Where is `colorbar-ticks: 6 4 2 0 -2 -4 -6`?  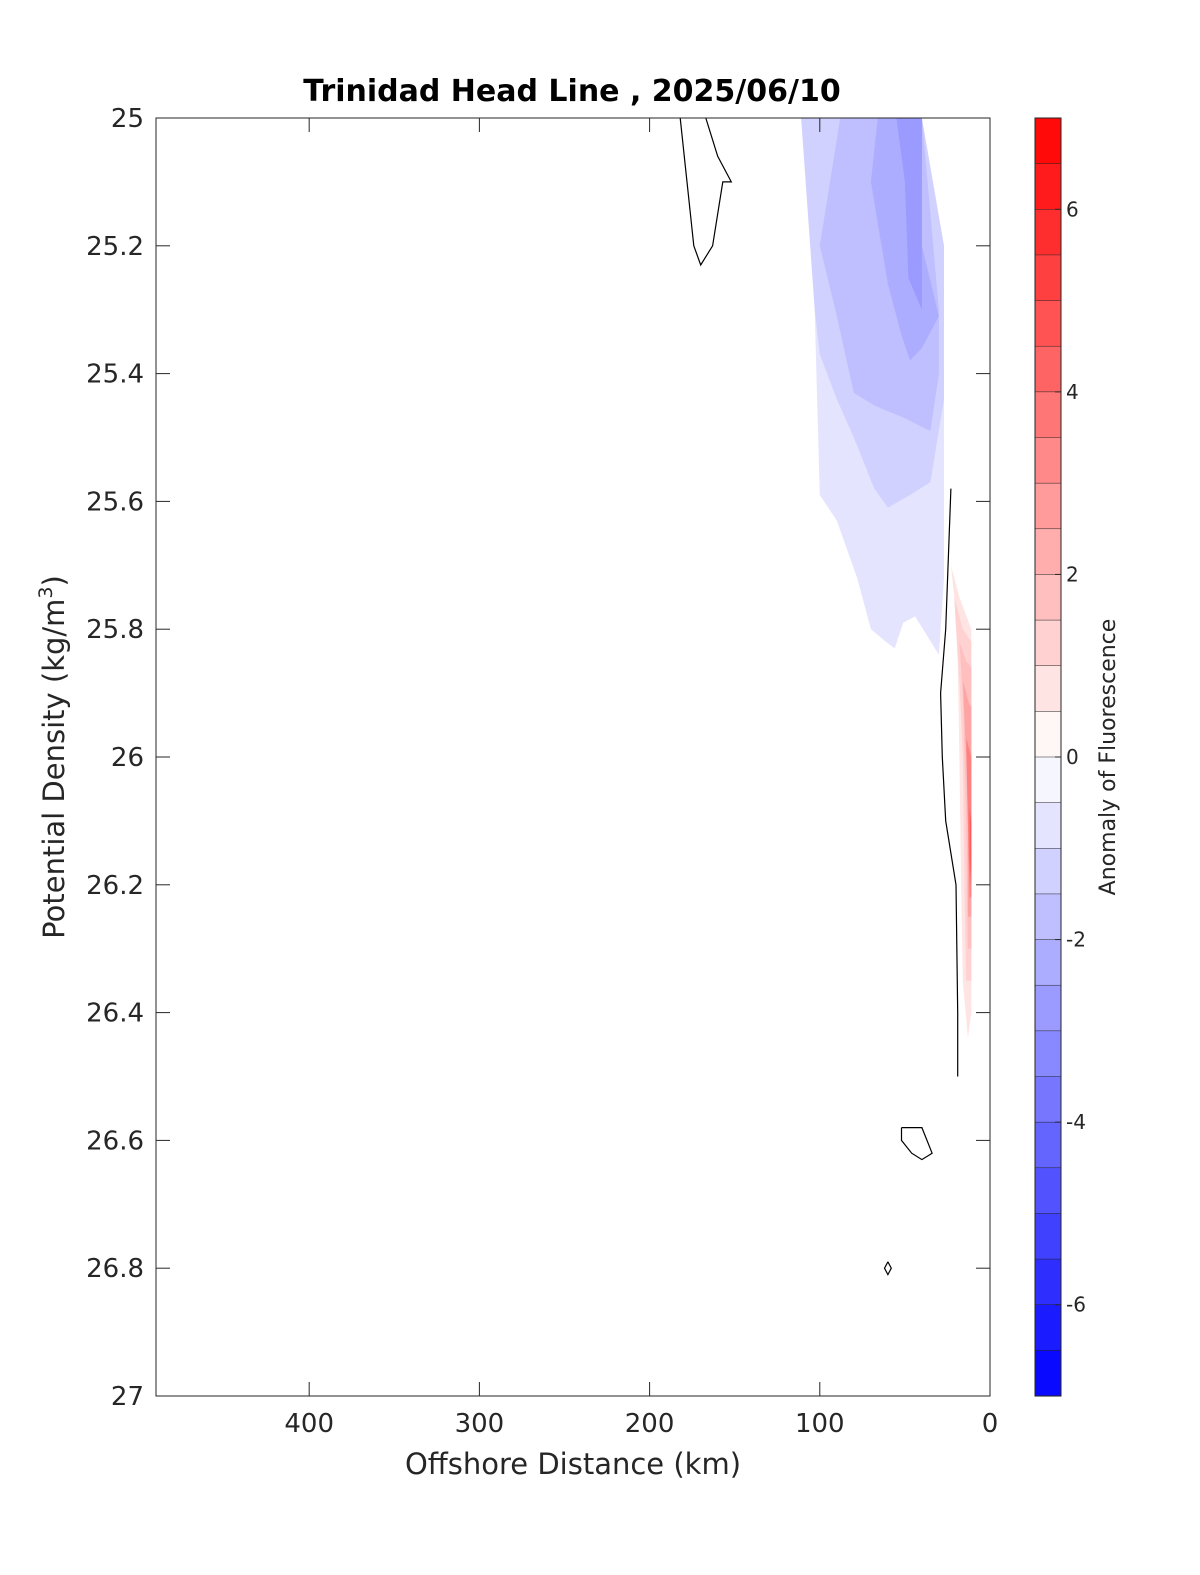
colorbar-ticks: 6 4 2 0 -2 -4 -6 is located at coordinates (1070, 757).